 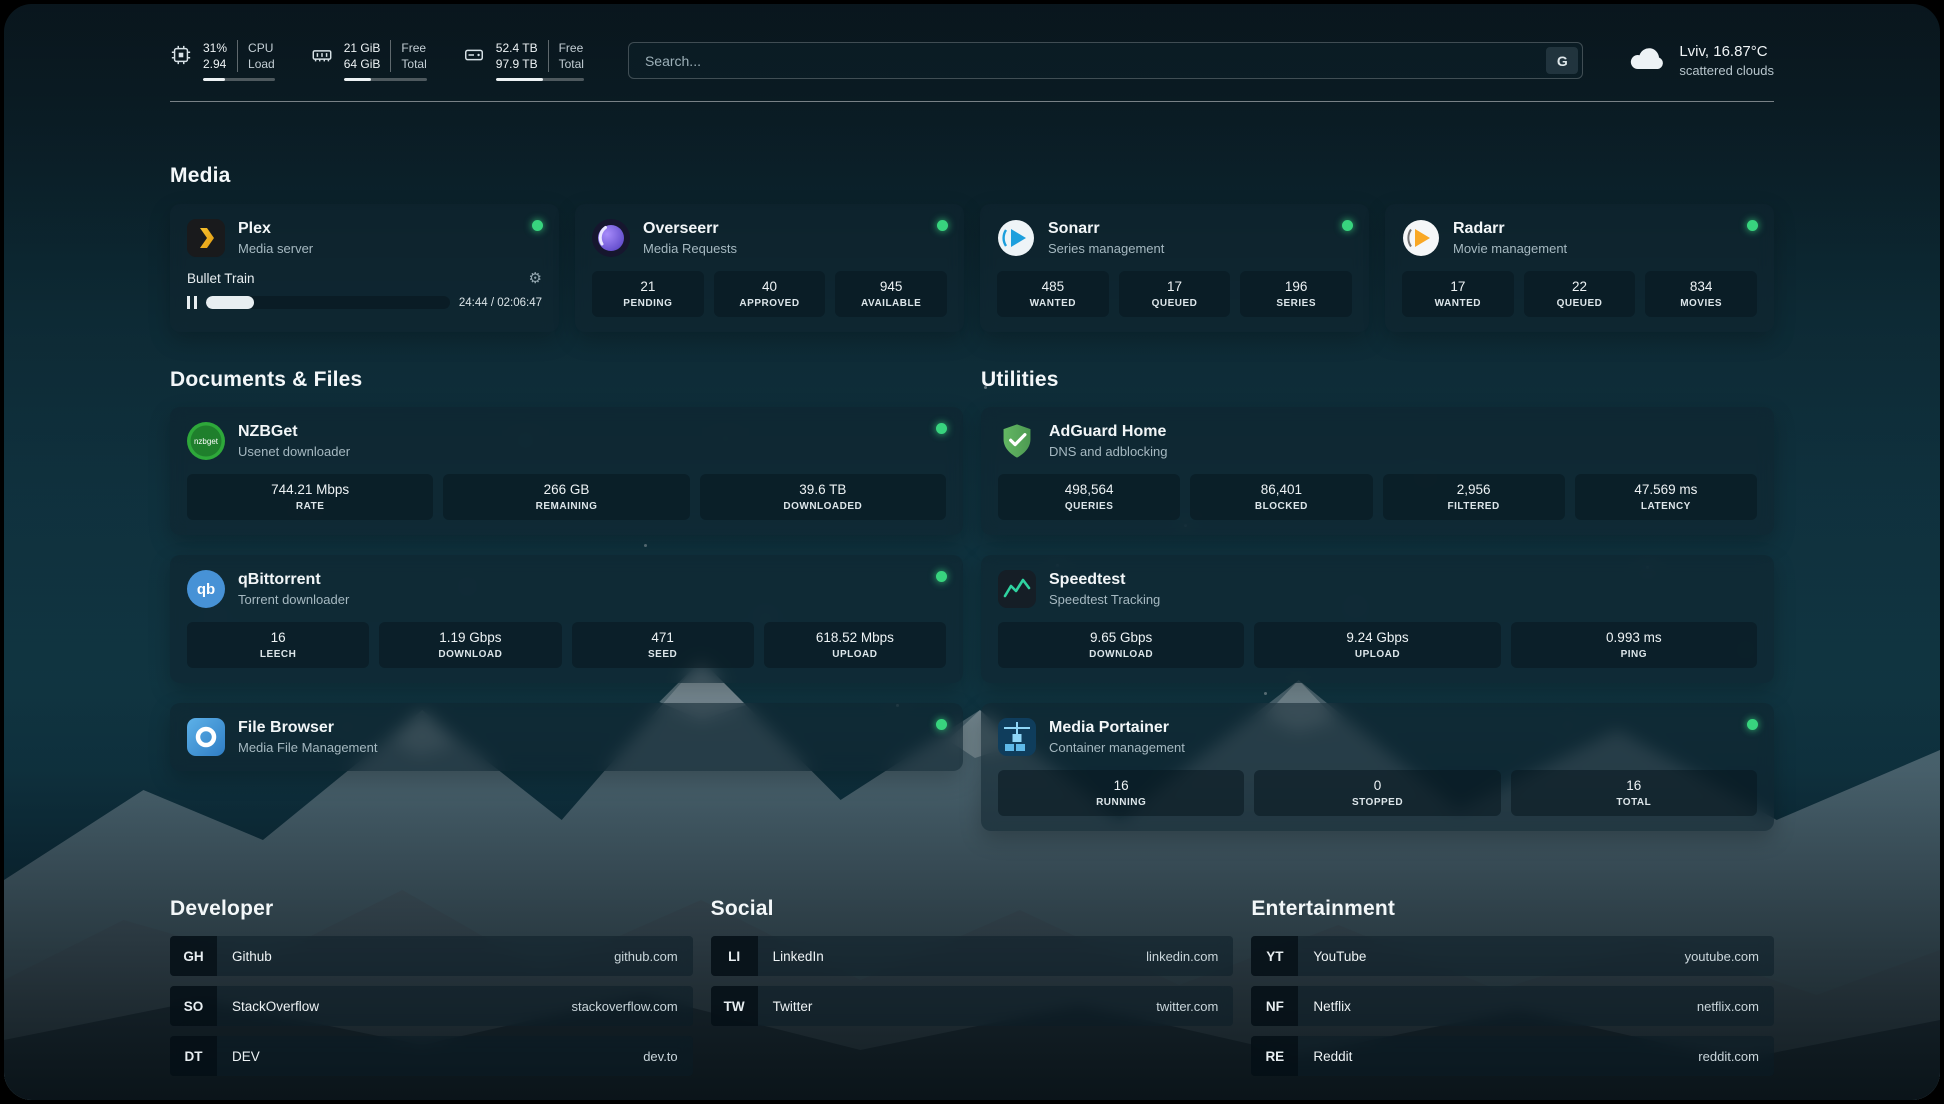 I want to click on cloud-icon, so click(x=1647, y=60).